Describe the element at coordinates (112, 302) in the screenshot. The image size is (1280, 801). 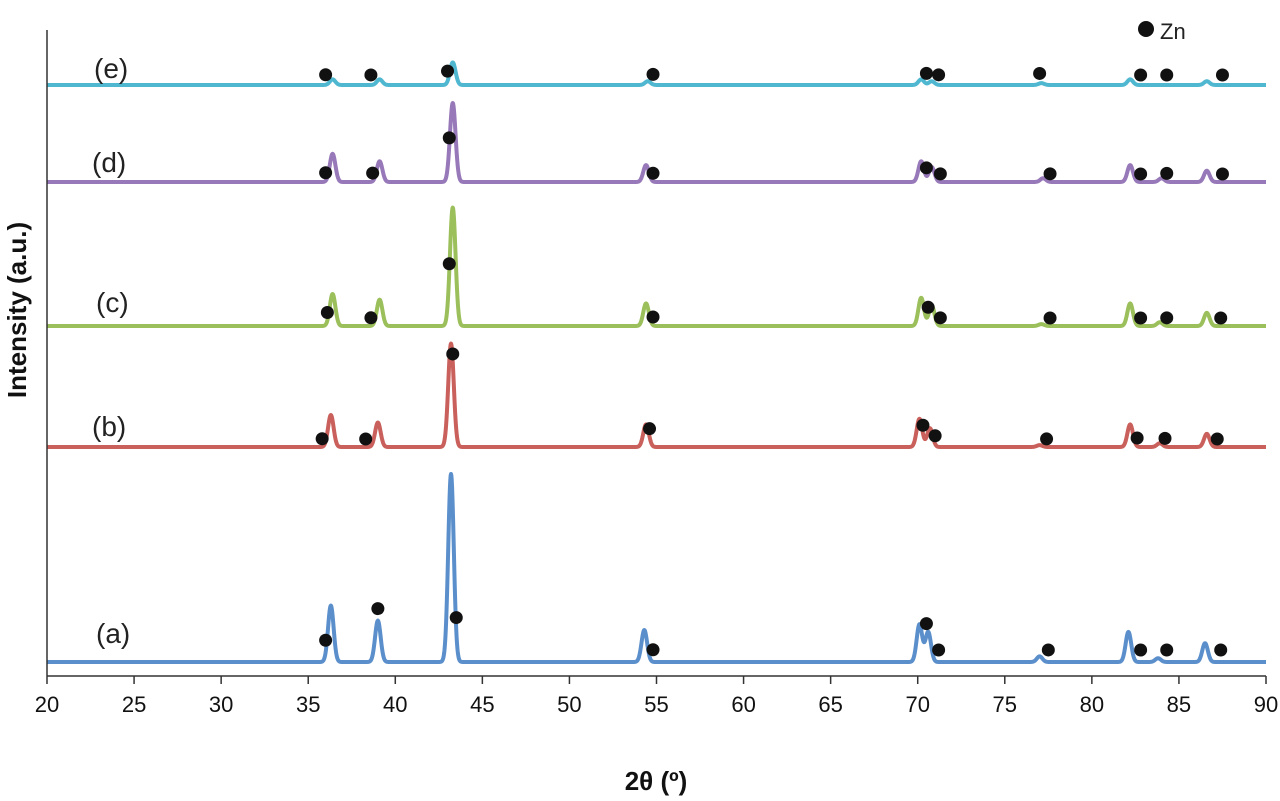
I see `series-label: (c)` at that location.